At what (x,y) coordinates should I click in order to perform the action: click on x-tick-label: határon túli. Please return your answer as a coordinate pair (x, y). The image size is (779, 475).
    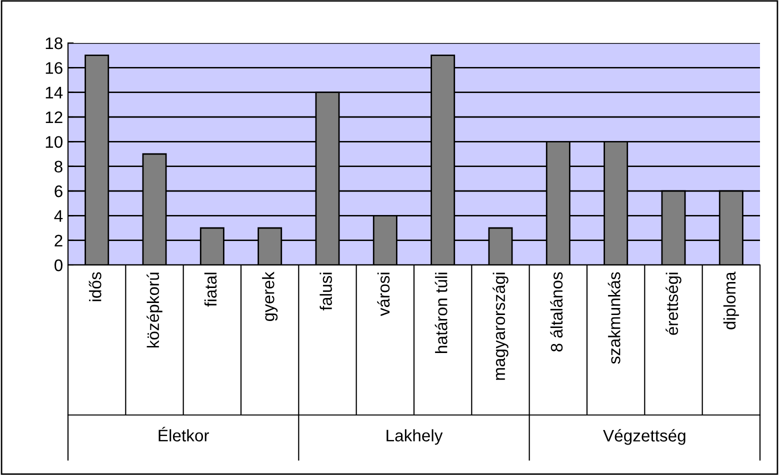
    Looking at the image, I should click on (441, 312).